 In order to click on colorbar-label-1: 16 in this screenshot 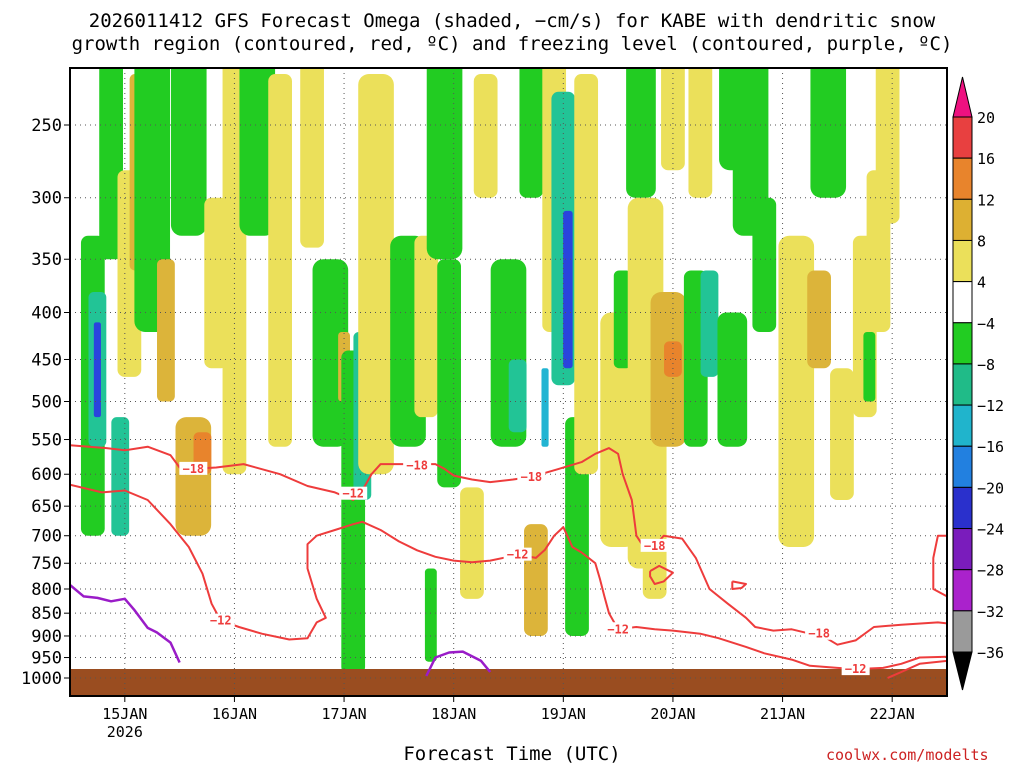, I will do `click(986, 159)`.